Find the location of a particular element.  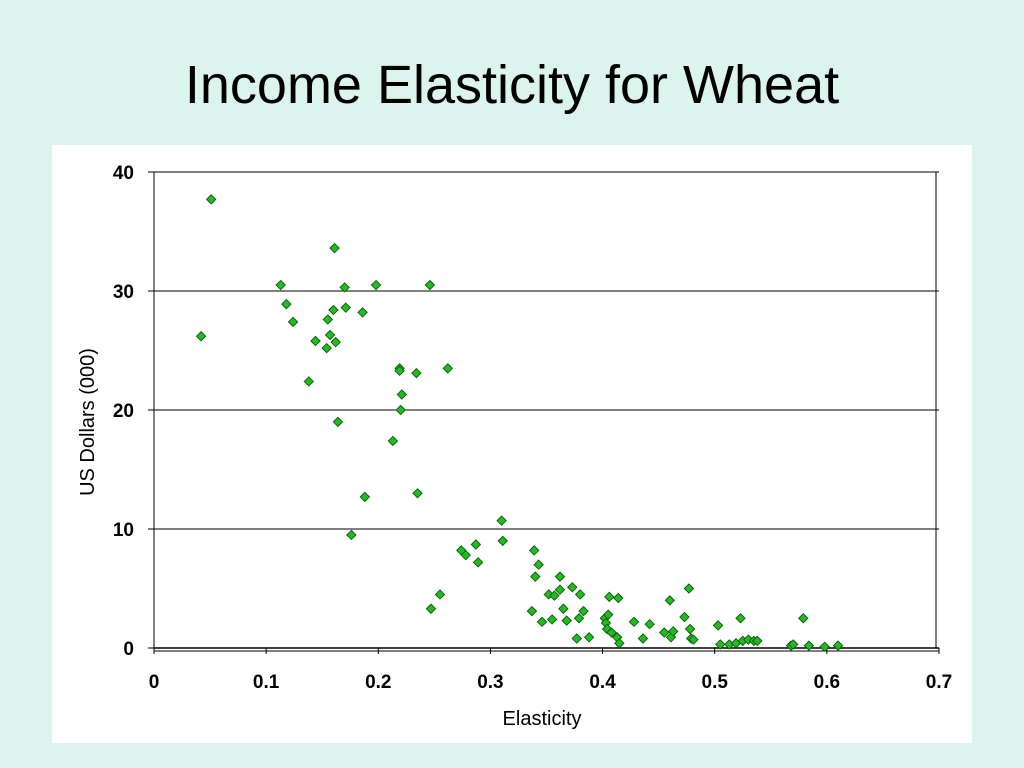

x-tick-label: 0.2 is located at coordinates (378, 682).